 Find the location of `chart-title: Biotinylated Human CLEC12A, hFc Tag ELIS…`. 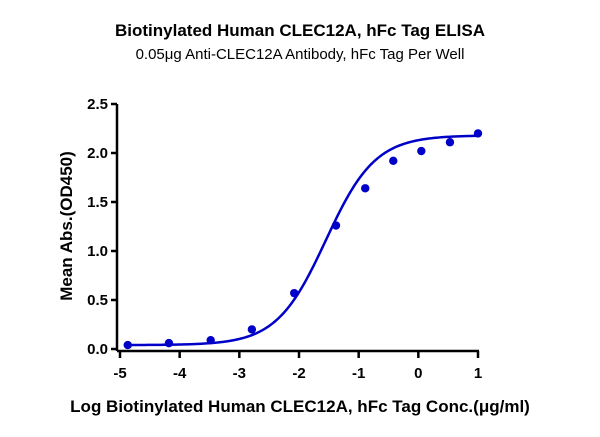

chart-title: Biotinylated Human CLEC12A, hFc Tag ELIS… is located at coordinates (300, 30).